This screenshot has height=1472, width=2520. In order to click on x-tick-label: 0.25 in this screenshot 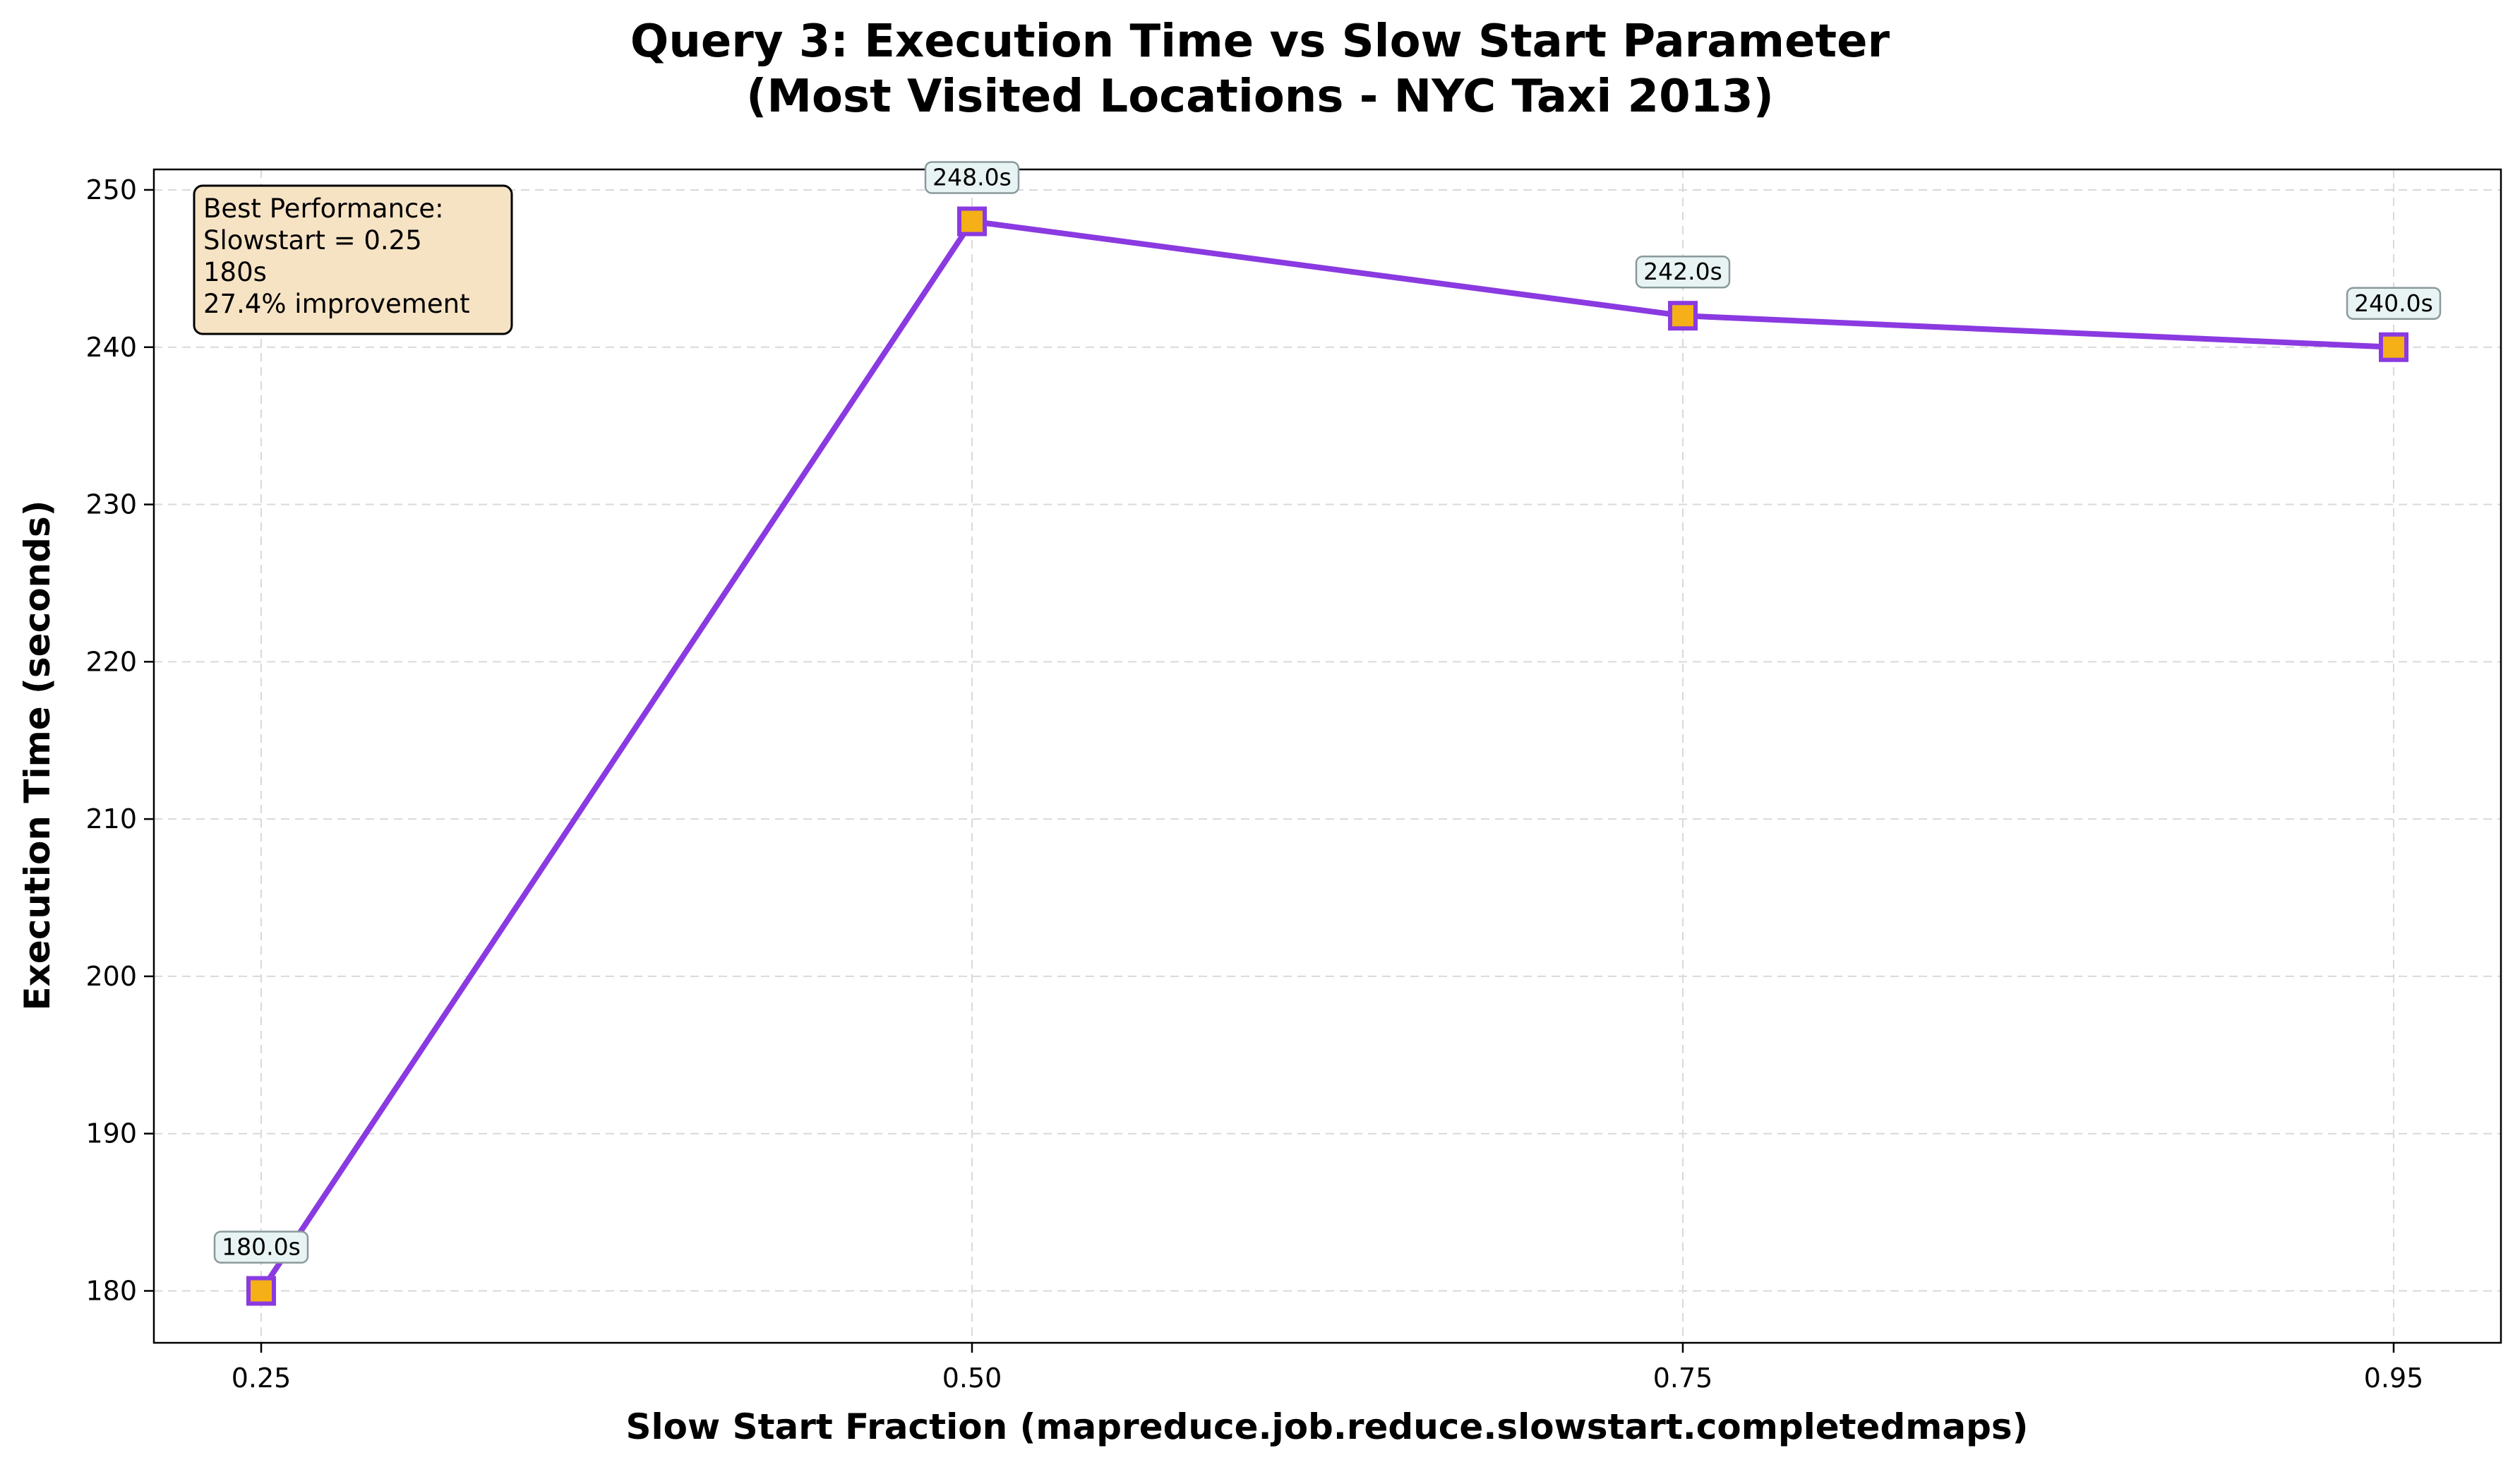, I will do `click(262, 1379)`.